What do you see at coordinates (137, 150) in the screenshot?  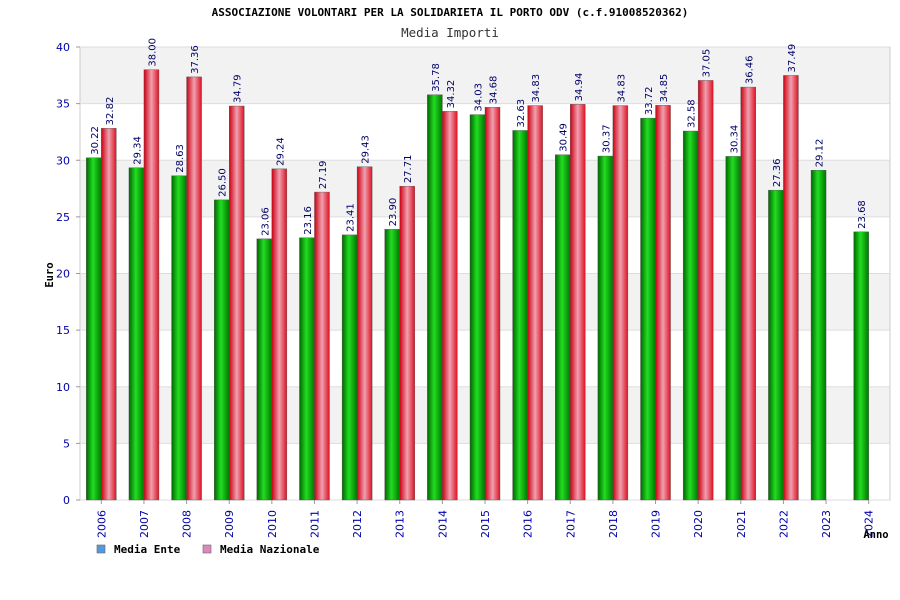 I see `value-label: 29.34` at bounding box center [137, 150].